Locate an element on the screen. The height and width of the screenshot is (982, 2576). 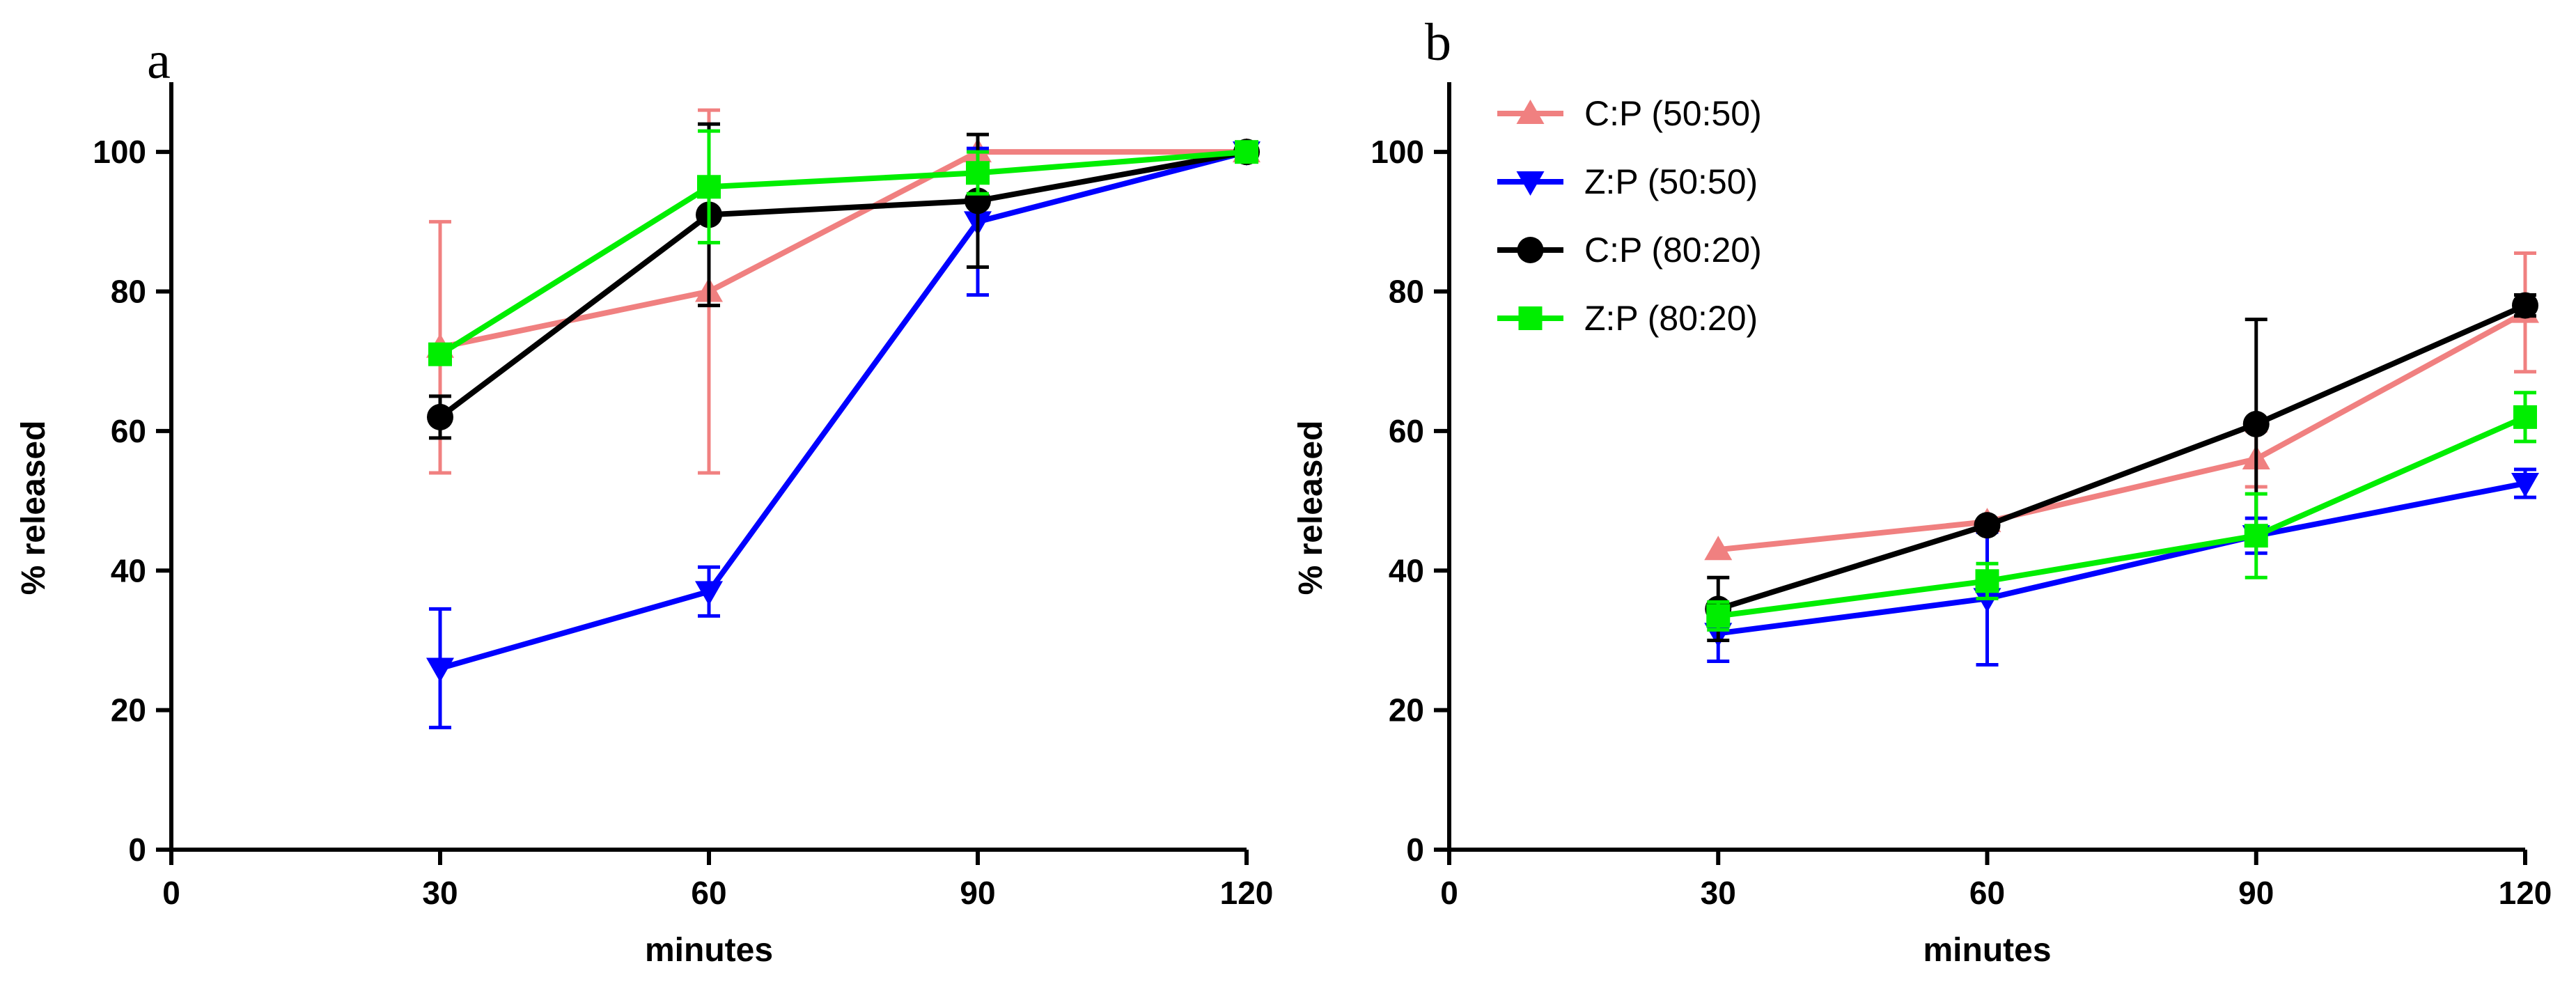
legend-label: C:P (50:50) is located at coordinates (1673, 114).